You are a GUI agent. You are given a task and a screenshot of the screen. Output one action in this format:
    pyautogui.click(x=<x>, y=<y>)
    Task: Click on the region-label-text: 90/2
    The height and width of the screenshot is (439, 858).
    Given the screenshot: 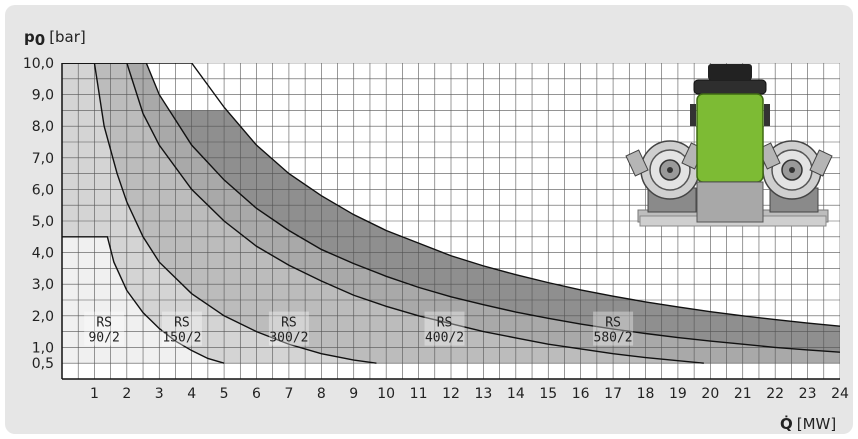 What is the action you would take?
    pyautogui.click(x=103, y=338)
    